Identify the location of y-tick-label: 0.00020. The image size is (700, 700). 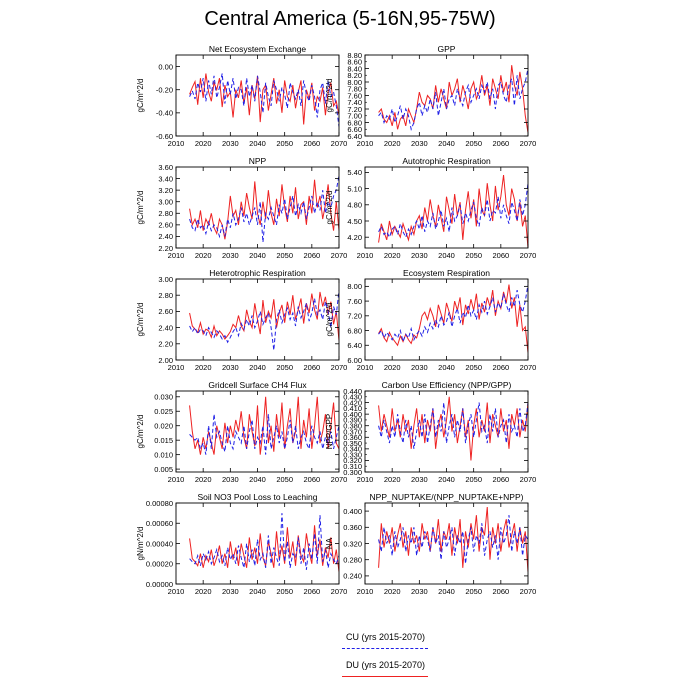
(159, 564).